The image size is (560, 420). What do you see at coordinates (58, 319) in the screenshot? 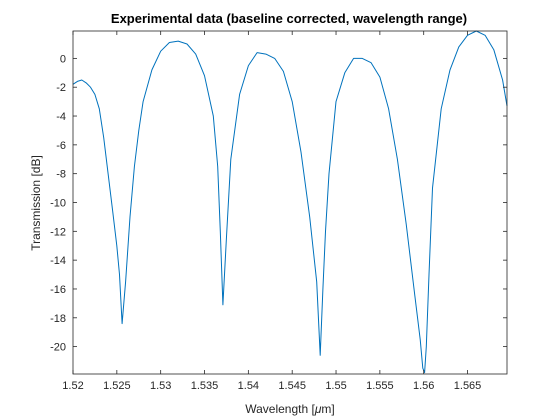
I see `y-tick-label: -18` at bounding box center [58, 319].